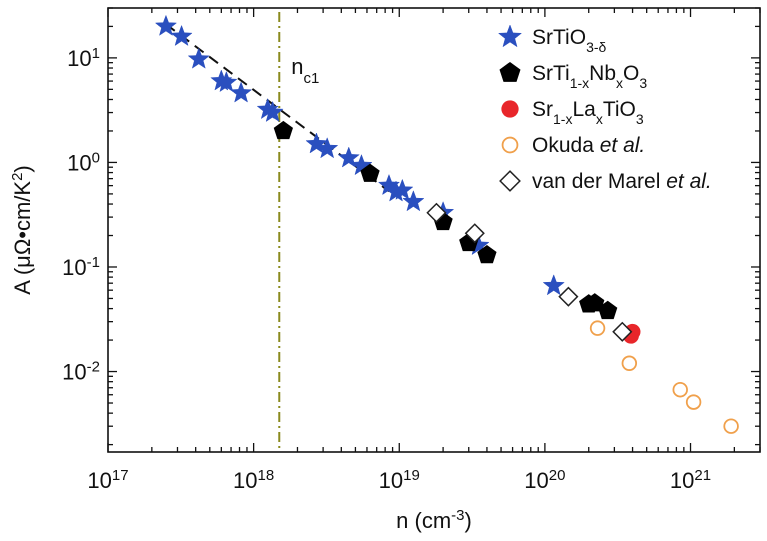 The height and width of the screenshot is (541, 767). I want to click on legend-label: SrTiO3-δ, so click(569, 40).